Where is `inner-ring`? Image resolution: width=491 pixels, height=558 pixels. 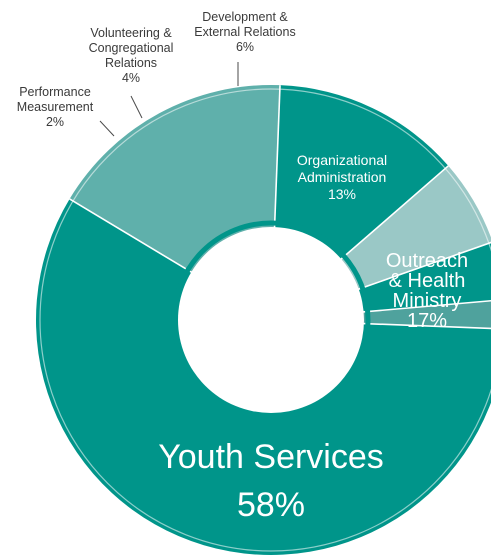 inner-ring is located at coordinates (271, 320).